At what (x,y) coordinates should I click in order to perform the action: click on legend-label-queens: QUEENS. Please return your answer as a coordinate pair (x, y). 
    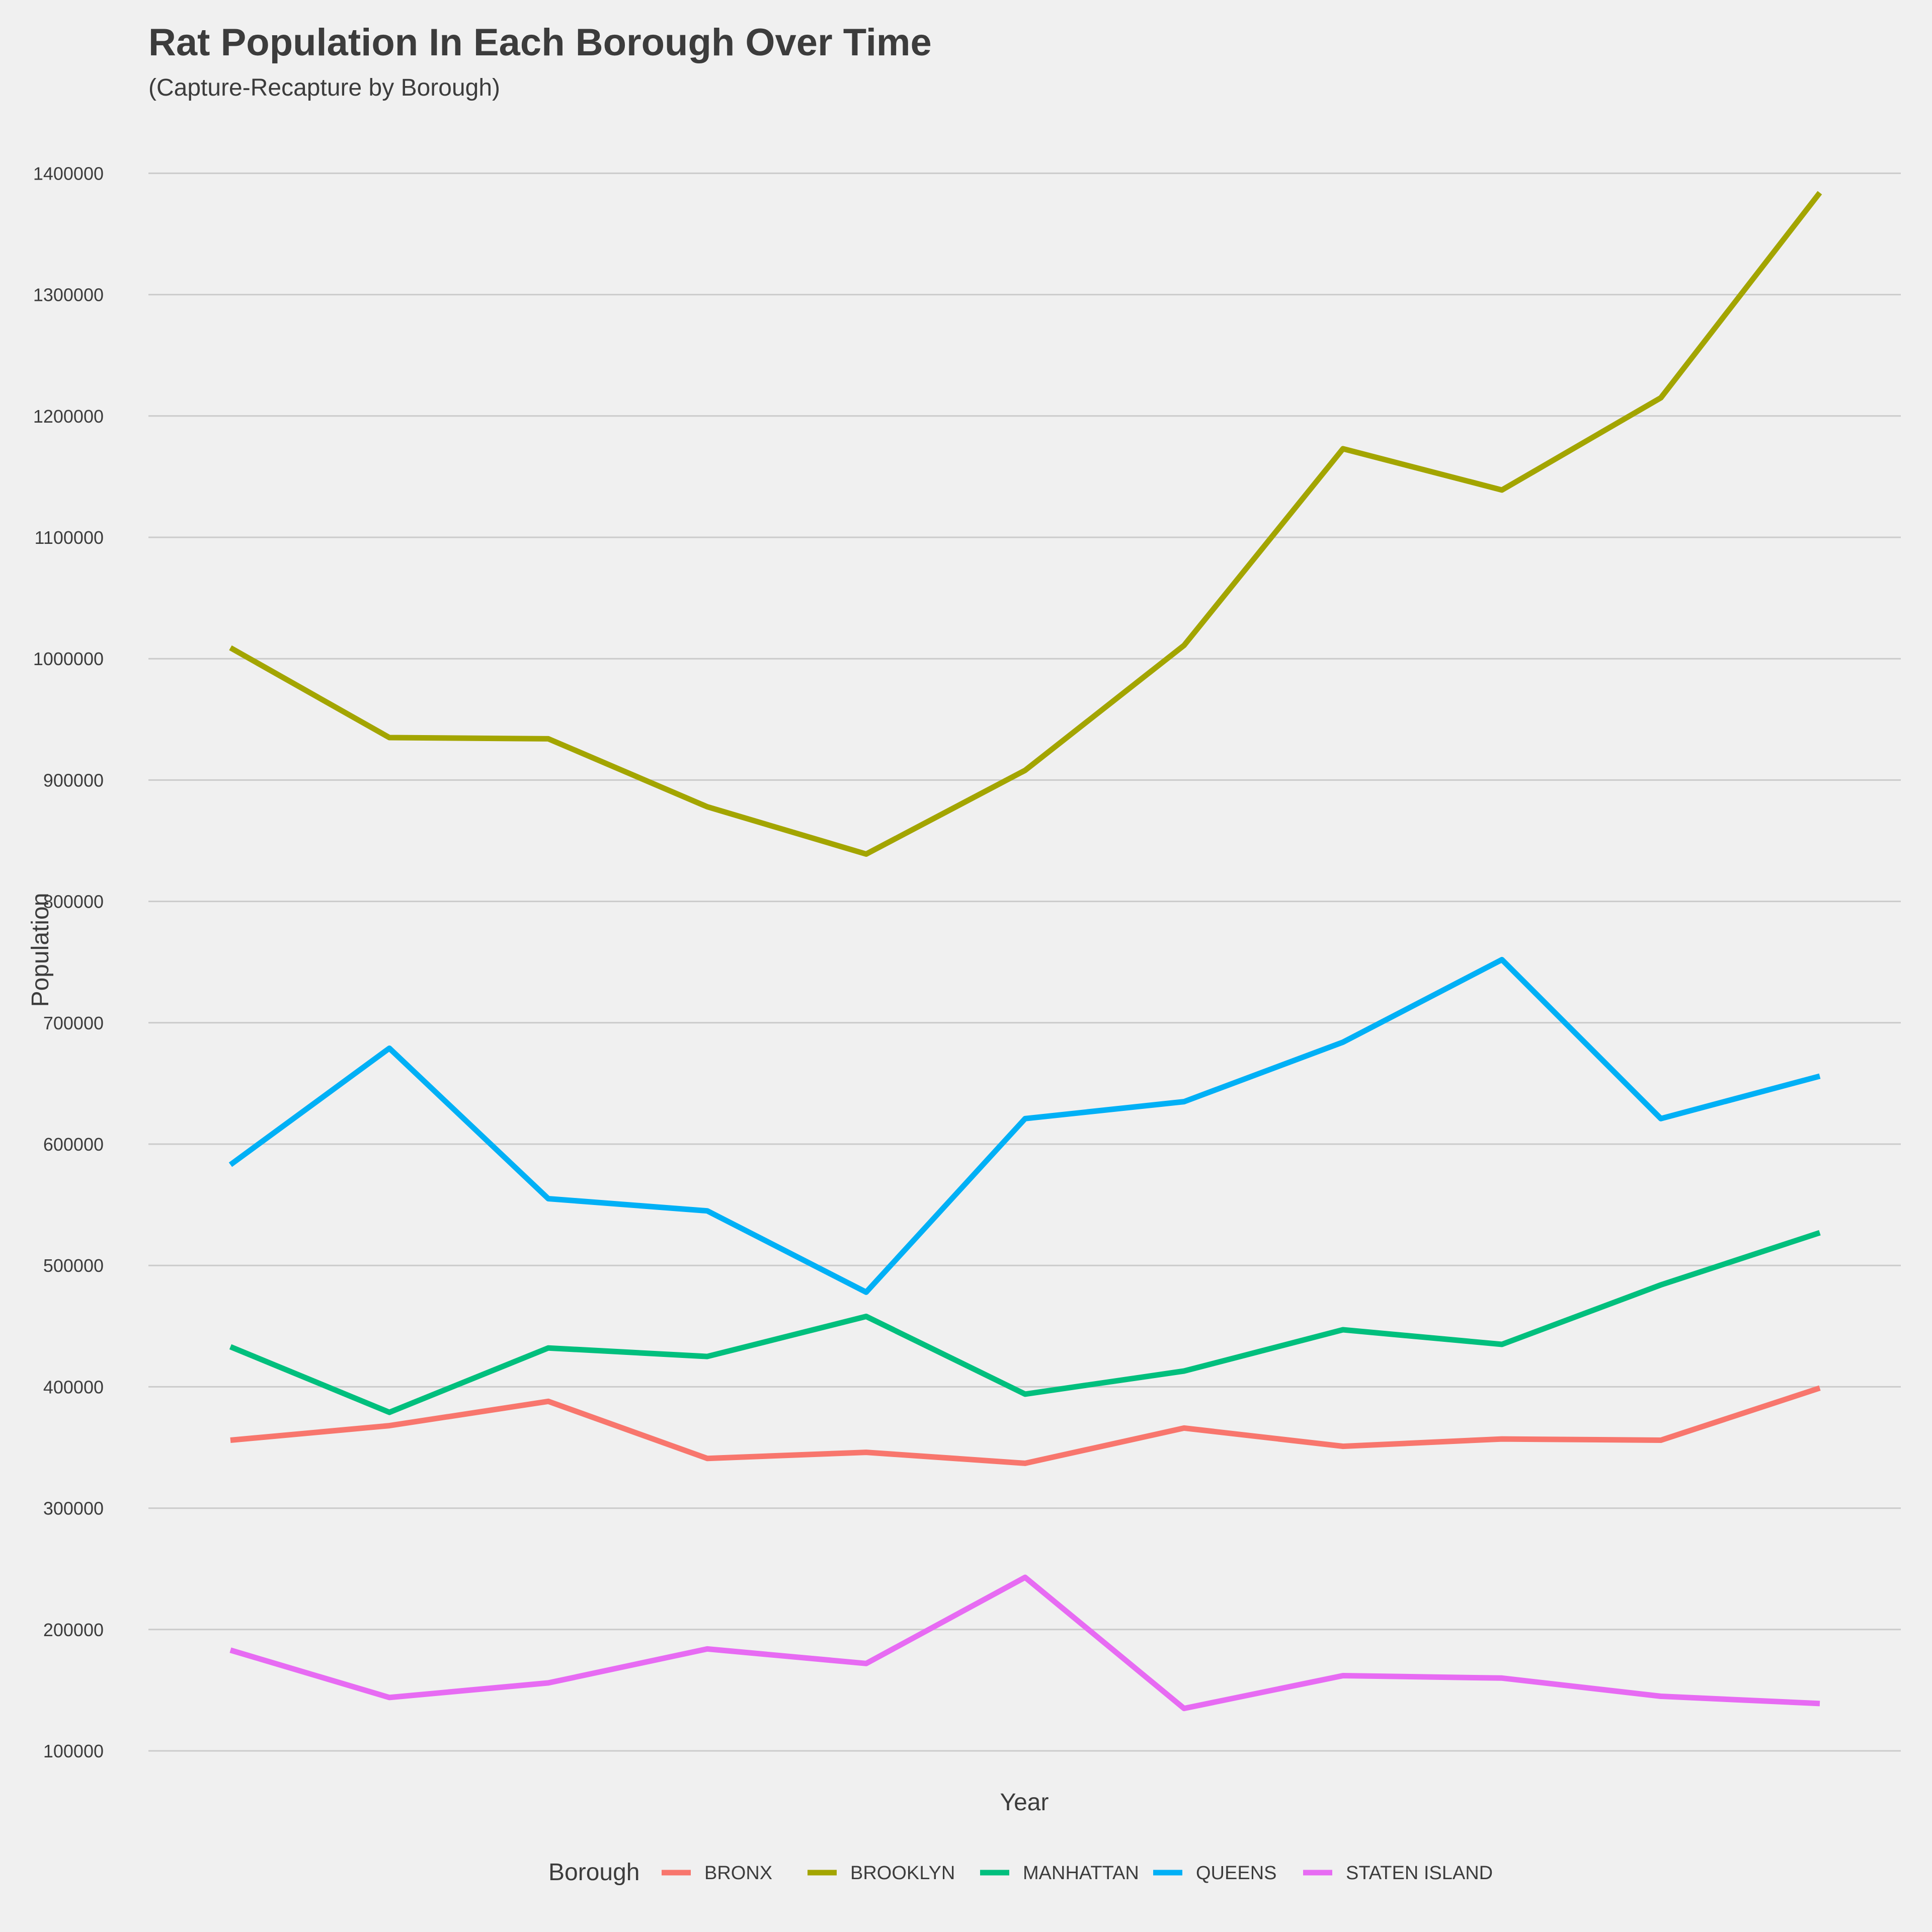
    Looking at the image, I should click on (1236, 1874).